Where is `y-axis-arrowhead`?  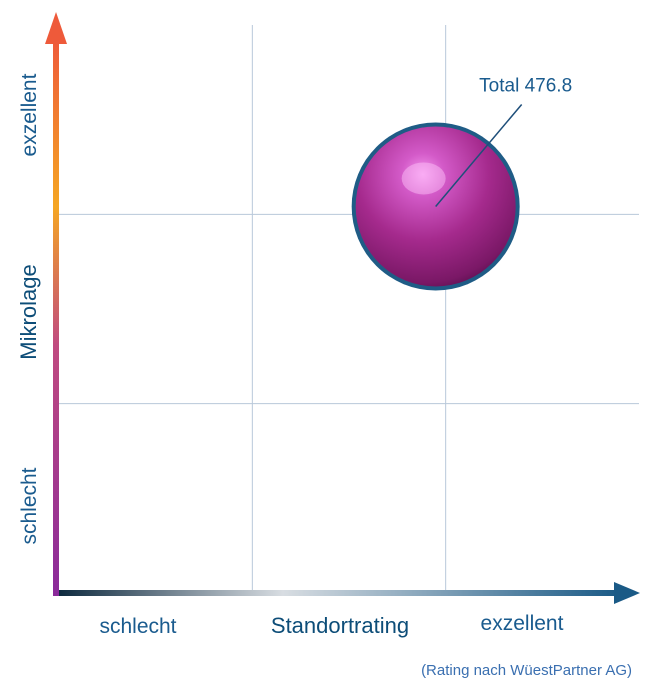
y-axis-arrowhead is located at coordinates (56, 28).